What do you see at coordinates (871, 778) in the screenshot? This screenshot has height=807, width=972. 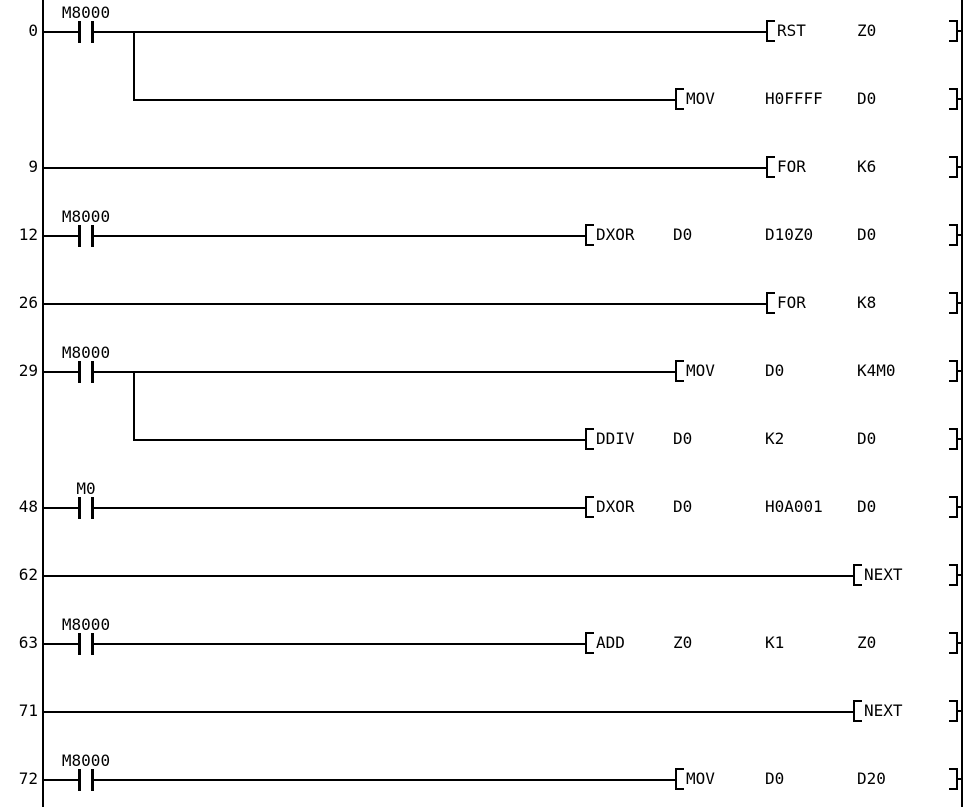 I see `instruction-operand: D20` at bounding box center [871, 778].